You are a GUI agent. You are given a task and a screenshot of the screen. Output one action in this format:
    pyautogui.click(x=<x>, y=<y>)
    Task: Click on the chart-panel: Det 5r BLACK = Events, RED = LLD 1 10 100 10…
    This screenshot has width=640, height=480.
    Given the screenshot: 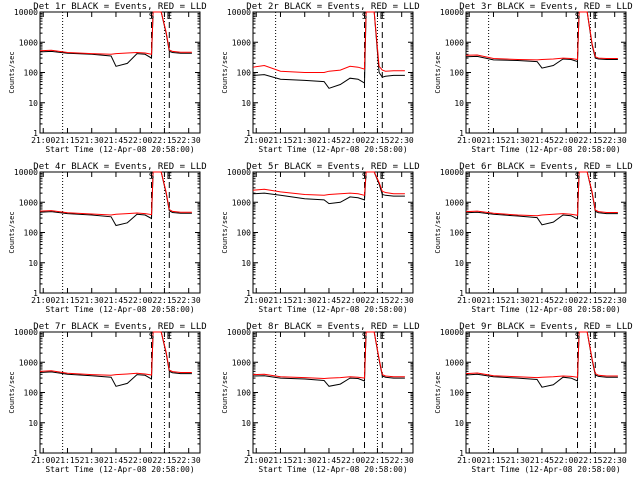 What is the action you would take?
    pyautogui.click(x=320, y=238)
    